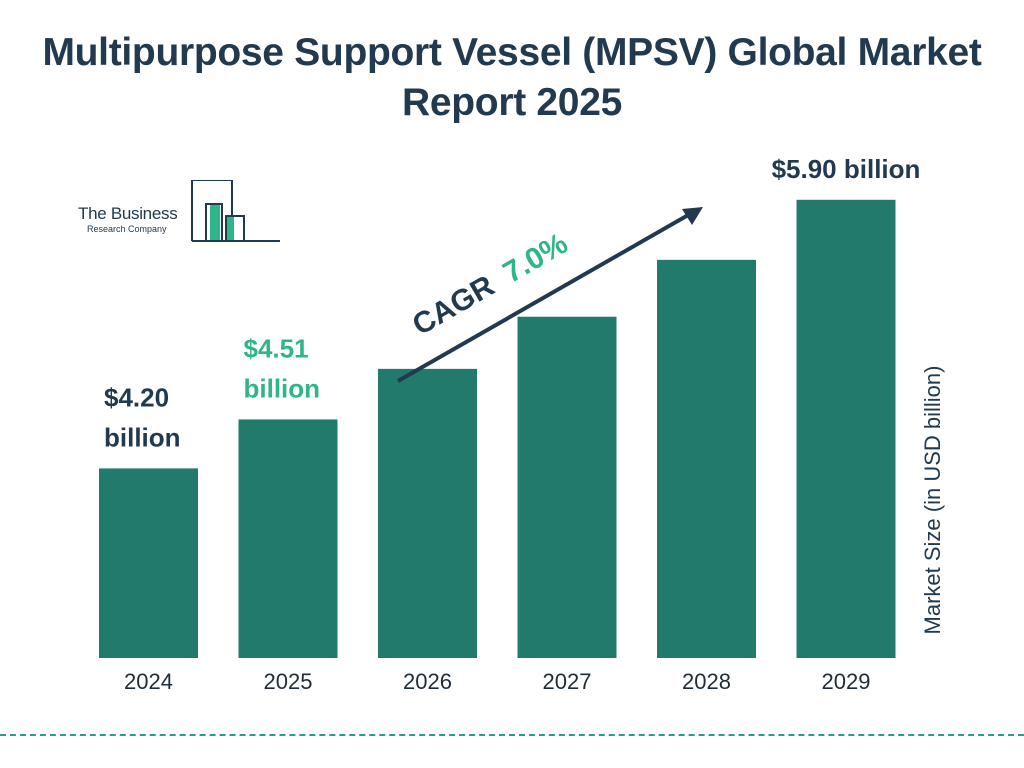  Describe the element at coordinates (497, 681) in the screenshot. I see `tick-labels-group: 2024 2025 2026 2027 2028 2029` at that location.